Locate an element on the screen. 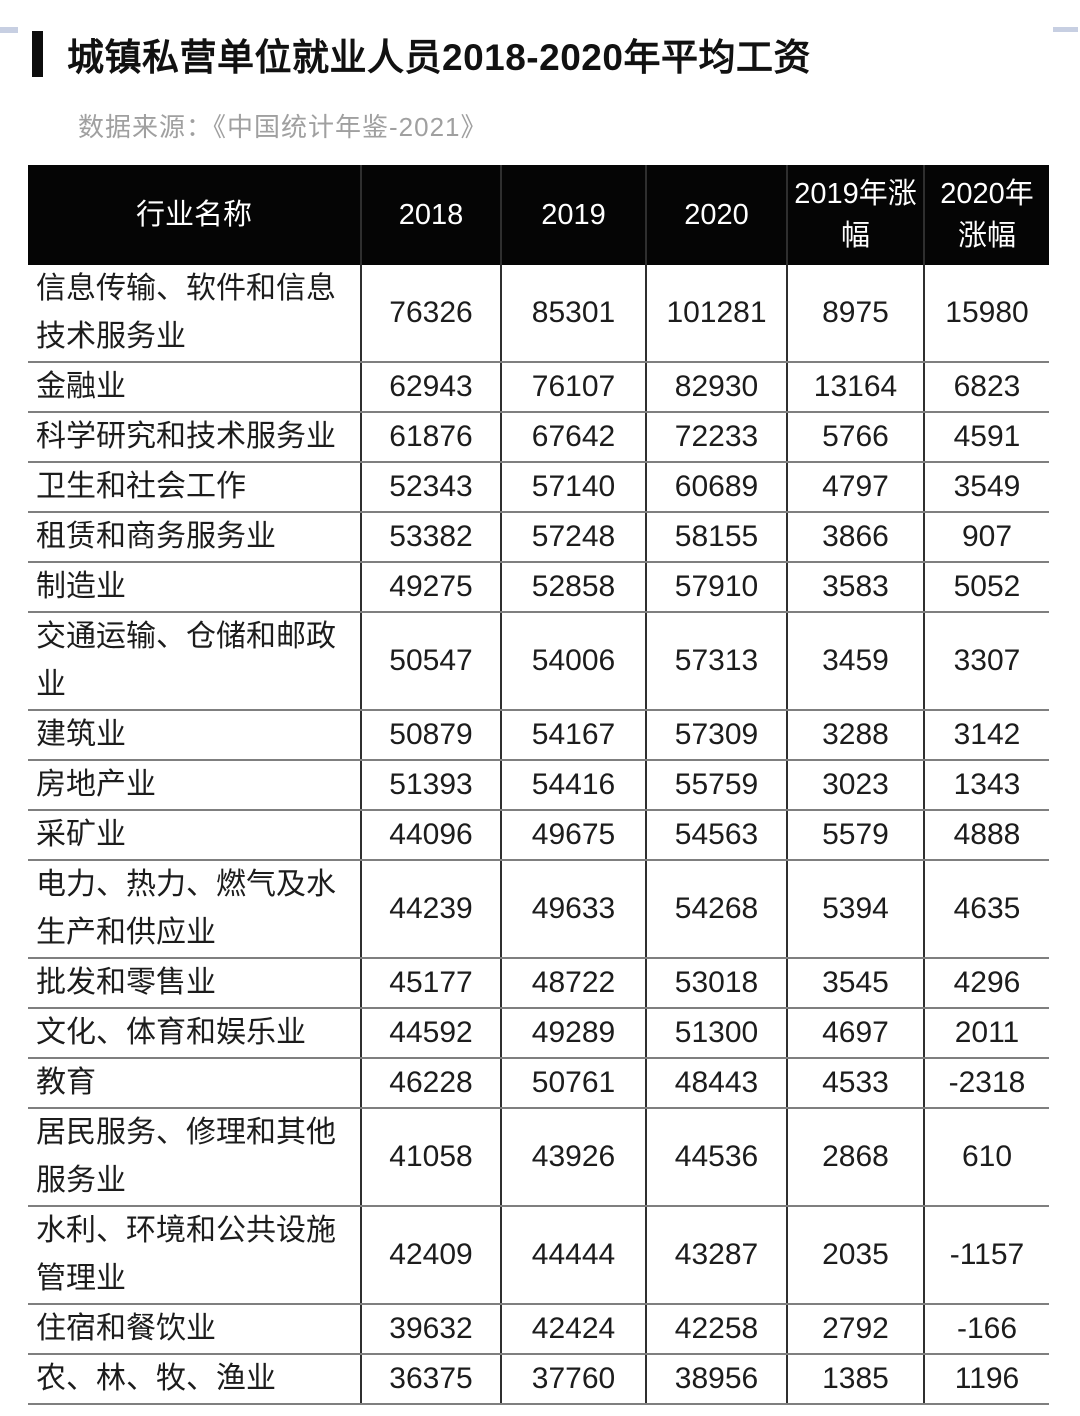 The height and width of the screenshot is (1416, 1080). value-cell: 39632 is located at coordinates (430, 1329).